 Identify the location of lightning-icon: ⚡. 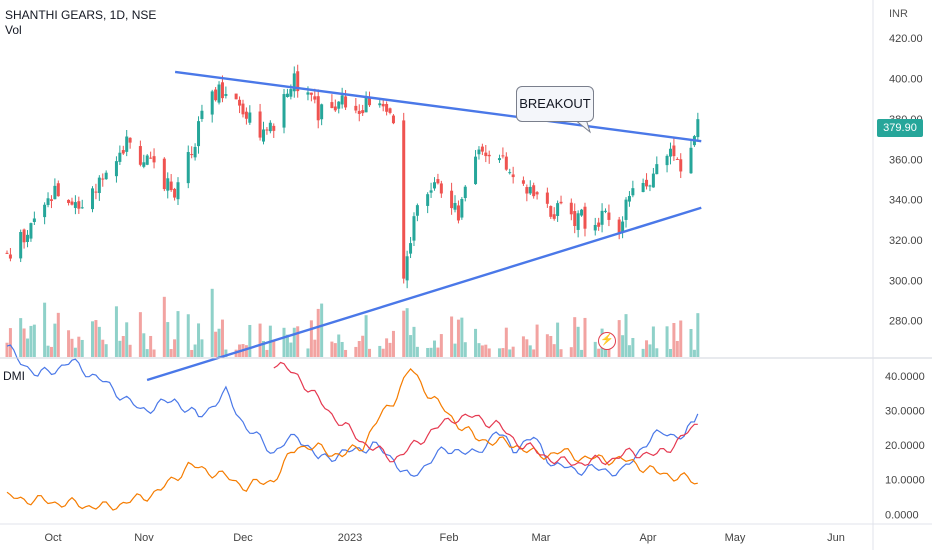
(607, 341).